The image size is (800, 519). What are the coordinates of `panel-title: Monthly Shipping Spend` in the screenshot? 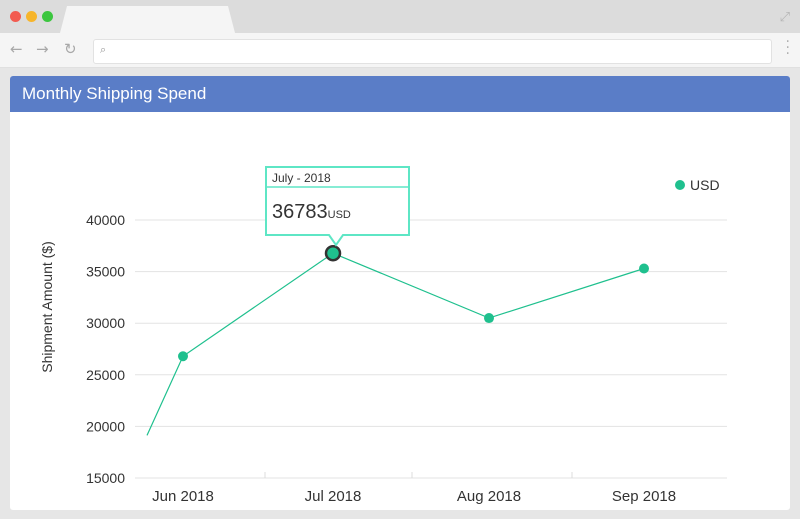 It's located at (400, 94).